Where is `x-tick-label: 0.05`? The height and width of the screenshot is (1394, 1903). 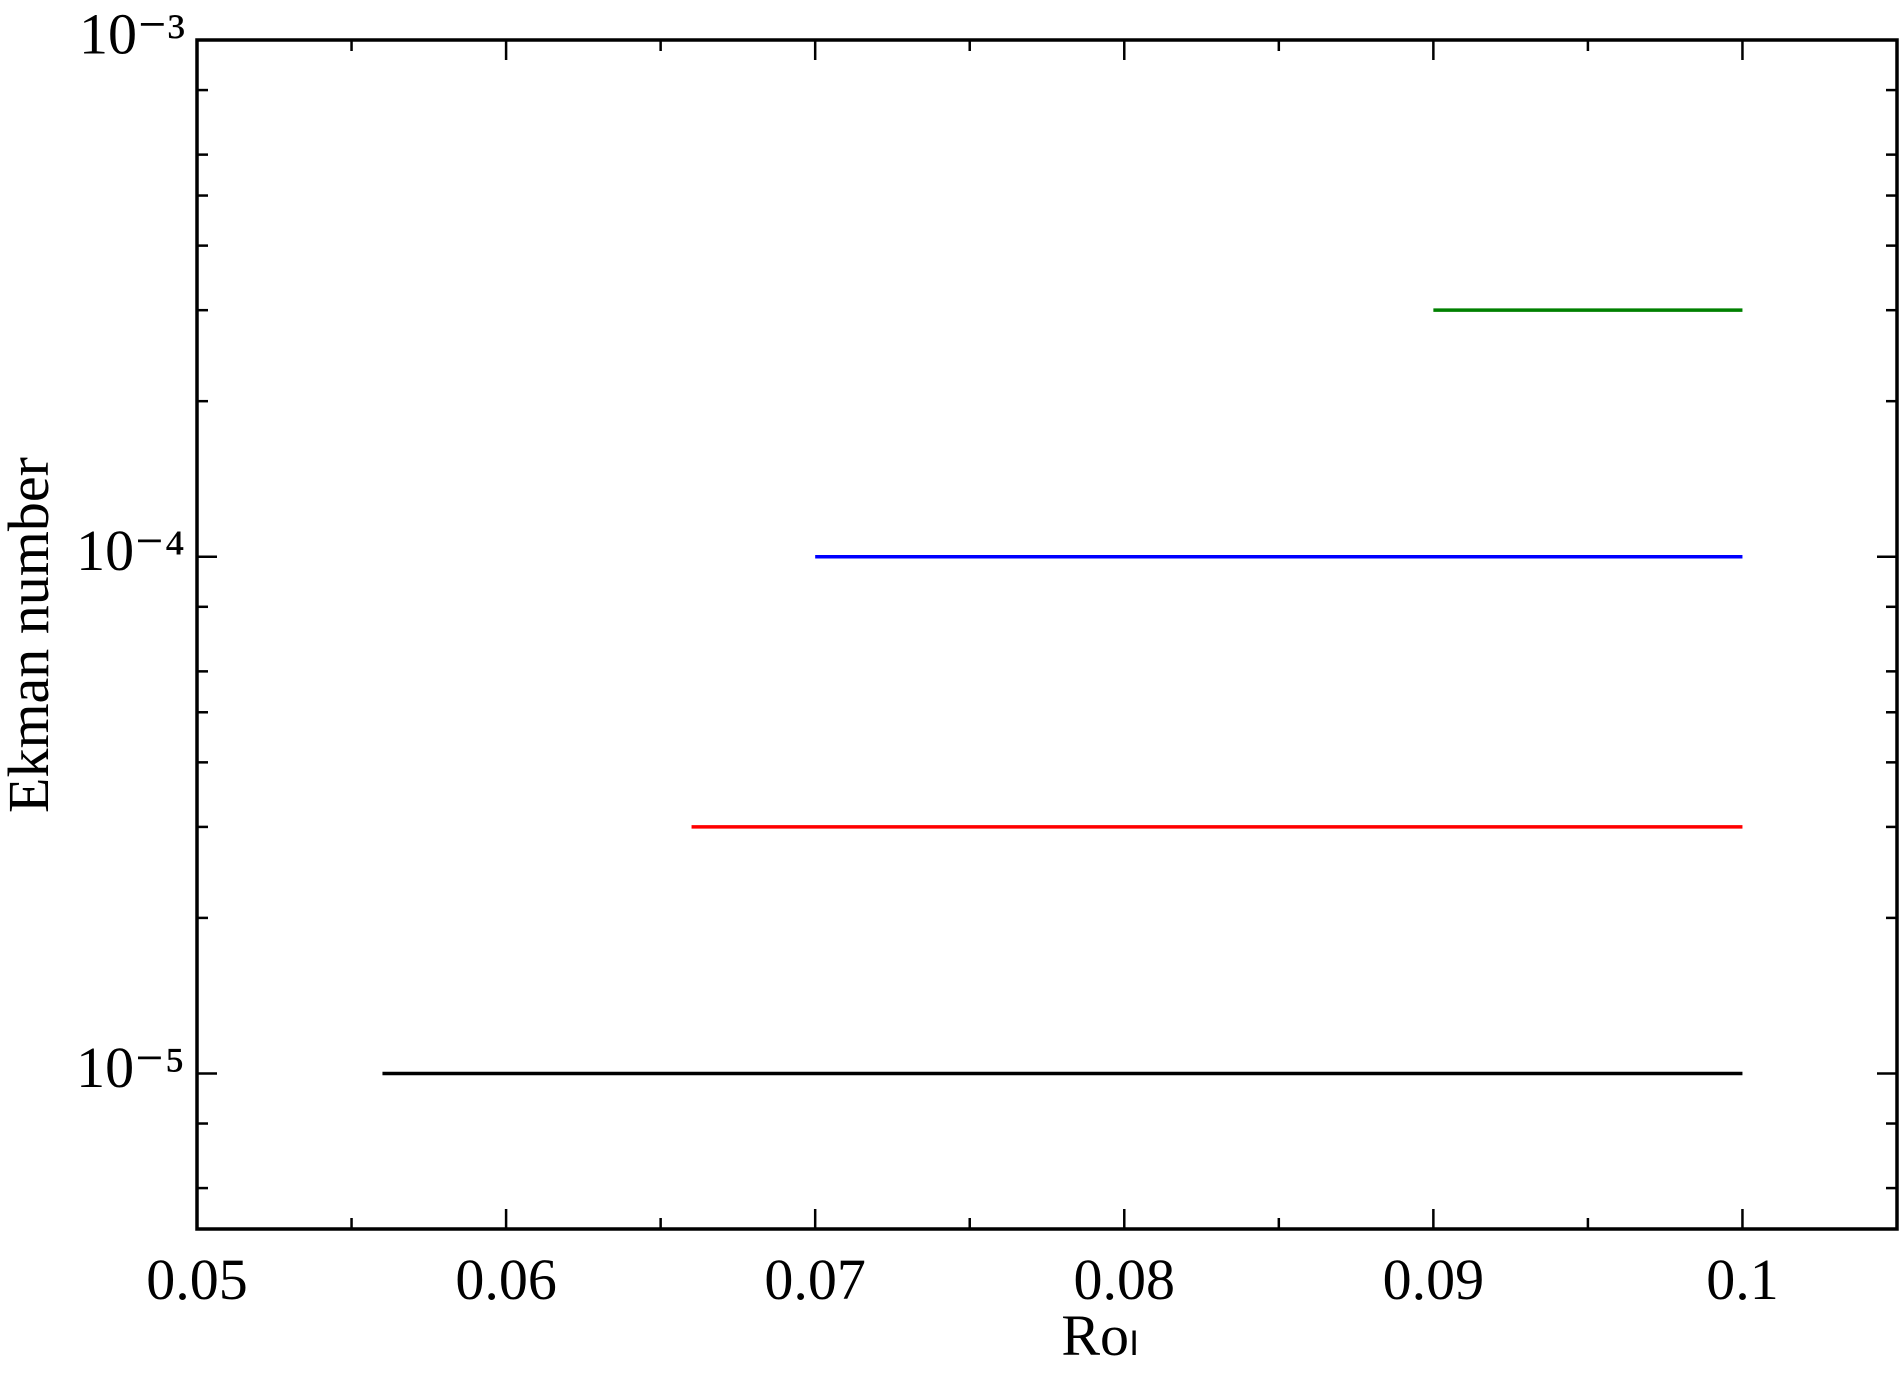 x-tick-label: 0.05 is located at coordinates (197, 1279).